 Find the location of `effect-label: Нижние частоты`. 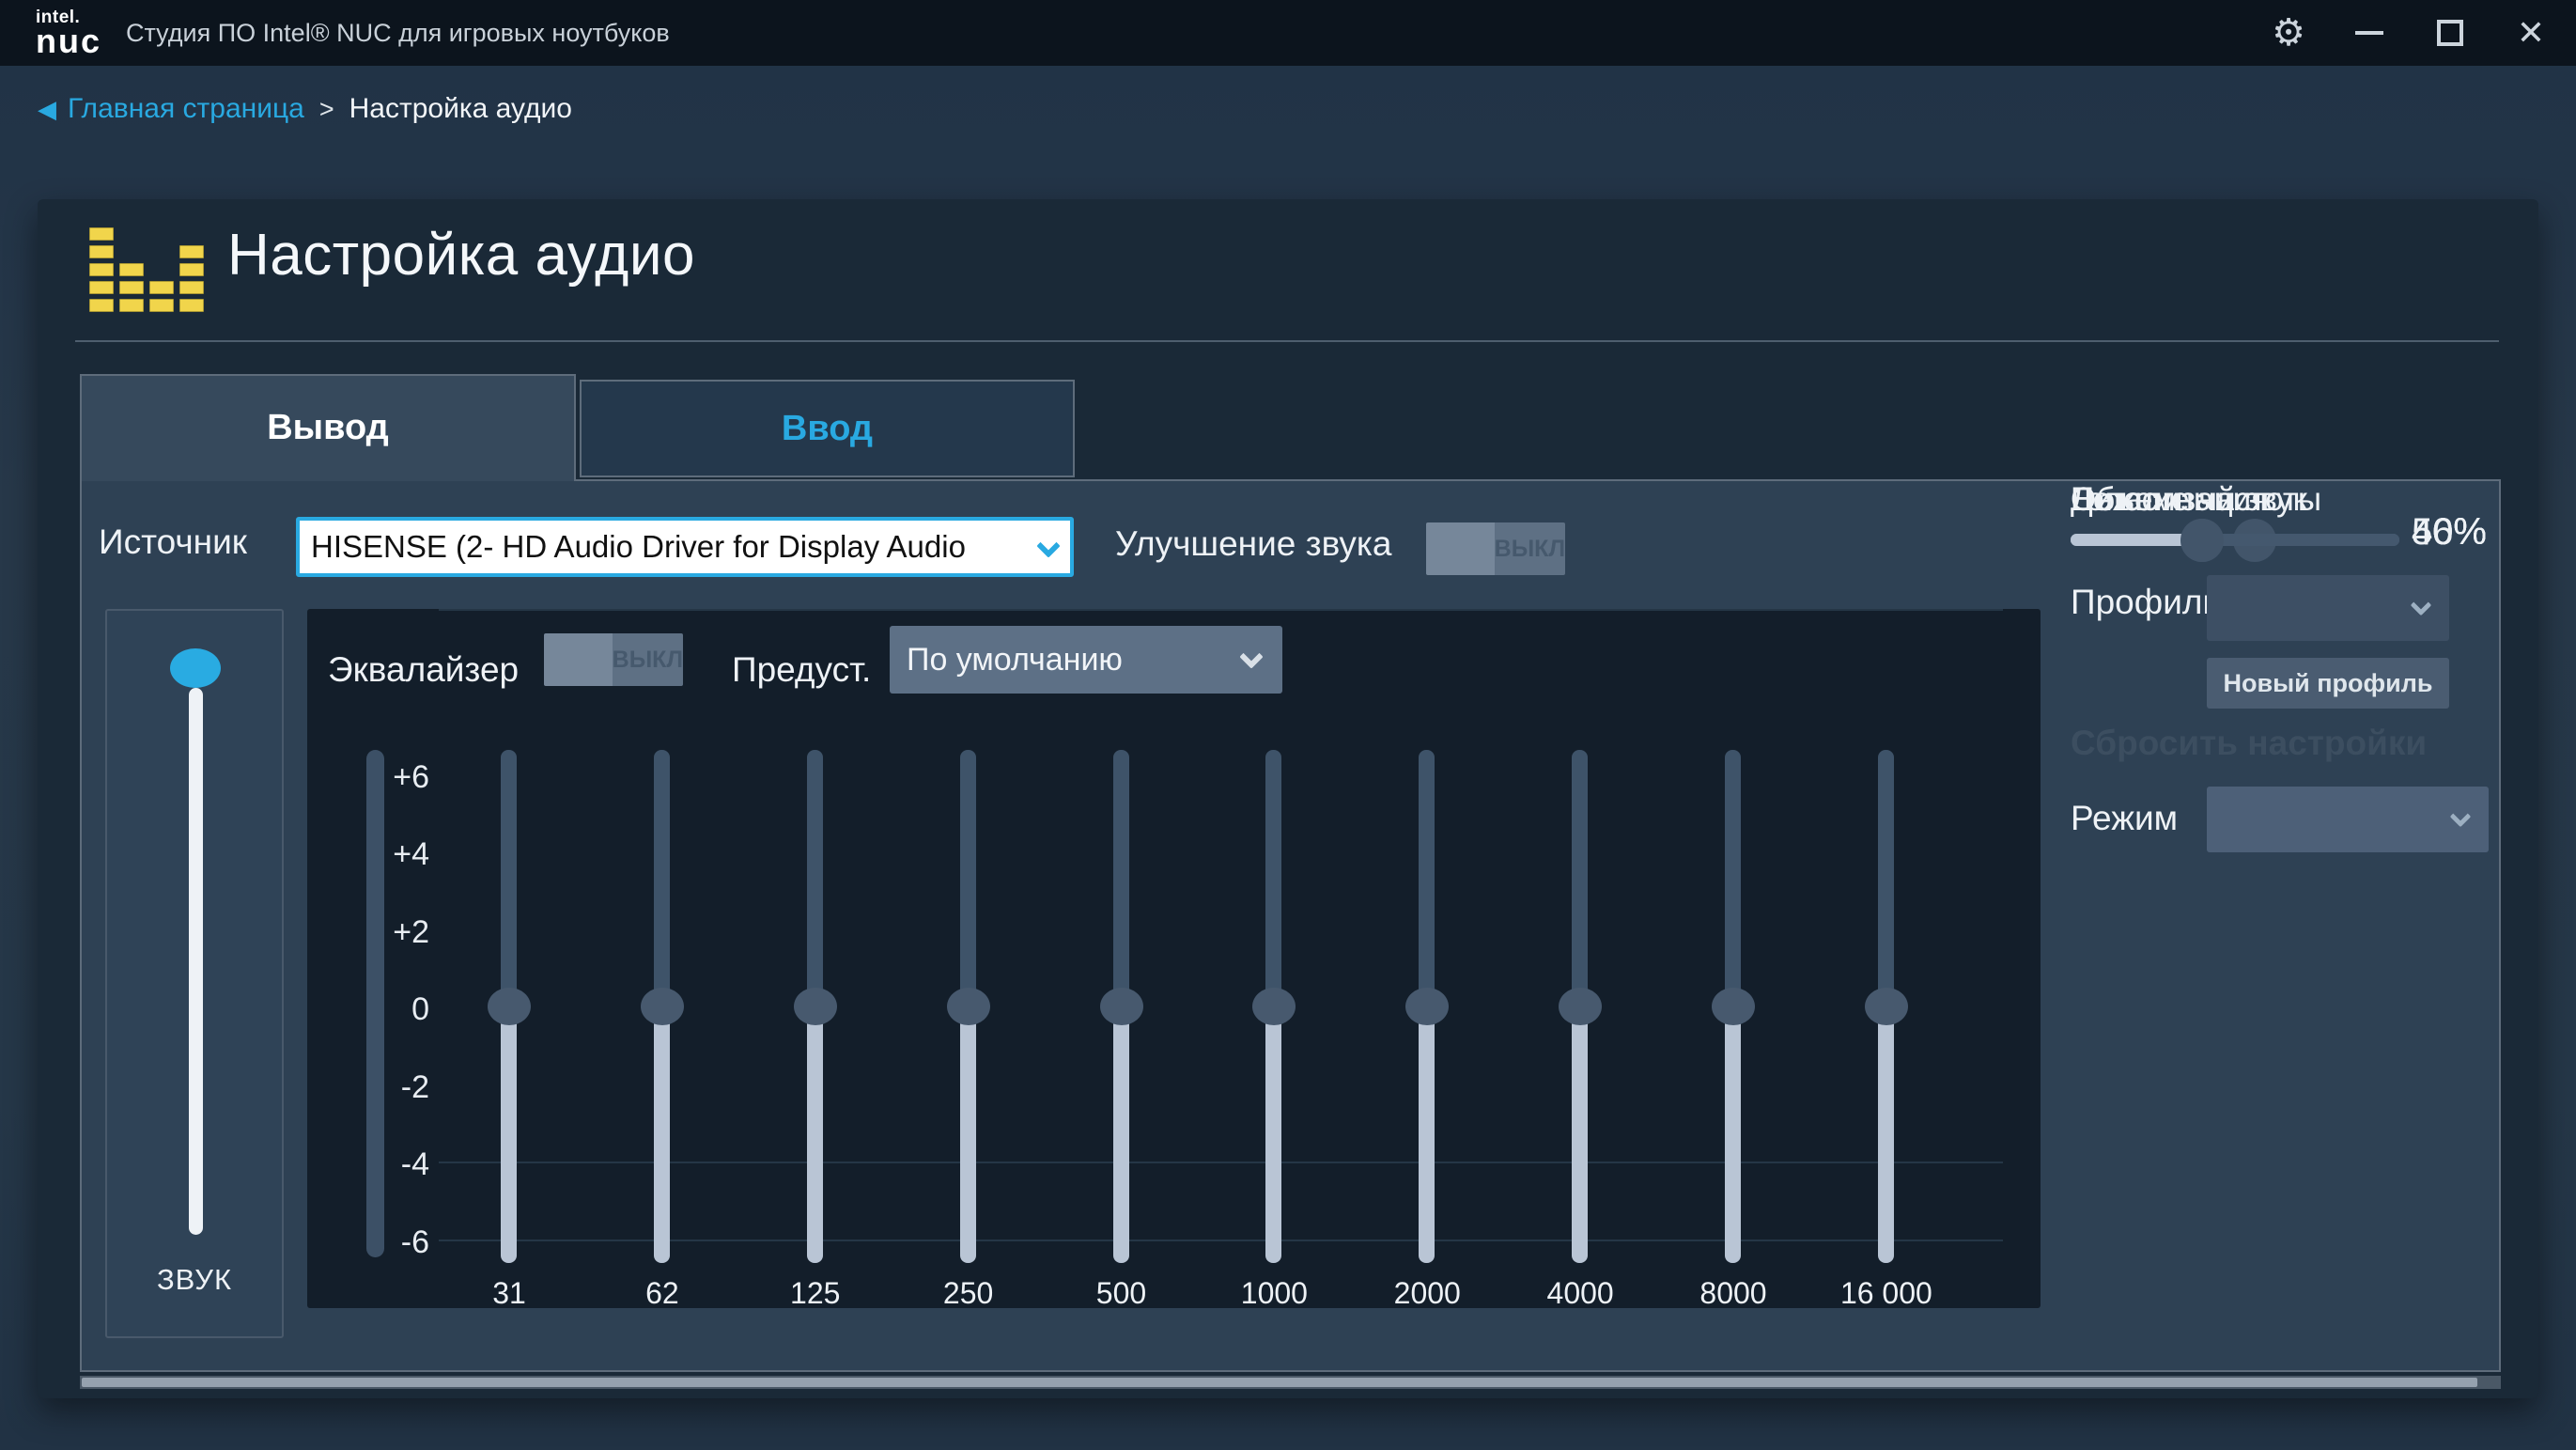

effect-label: Нижние частоты is located at coordinates (2196, 499).